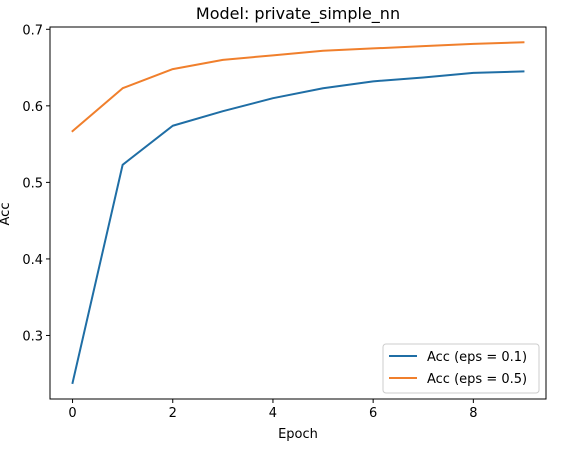 The width and height of the screenshot is (571, 450). What do you see at coordinates (32, 260) in the screenshot?
I see `y-tick-label: 0.4` at bounding box center [32, 260].